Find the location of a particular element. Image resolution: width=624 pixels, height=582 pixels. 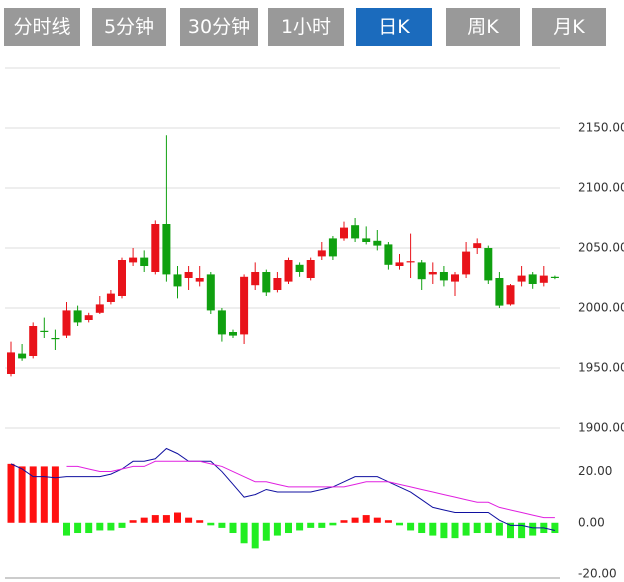

y-tick-label: 1900.00 is located at coordinates (601, 428).